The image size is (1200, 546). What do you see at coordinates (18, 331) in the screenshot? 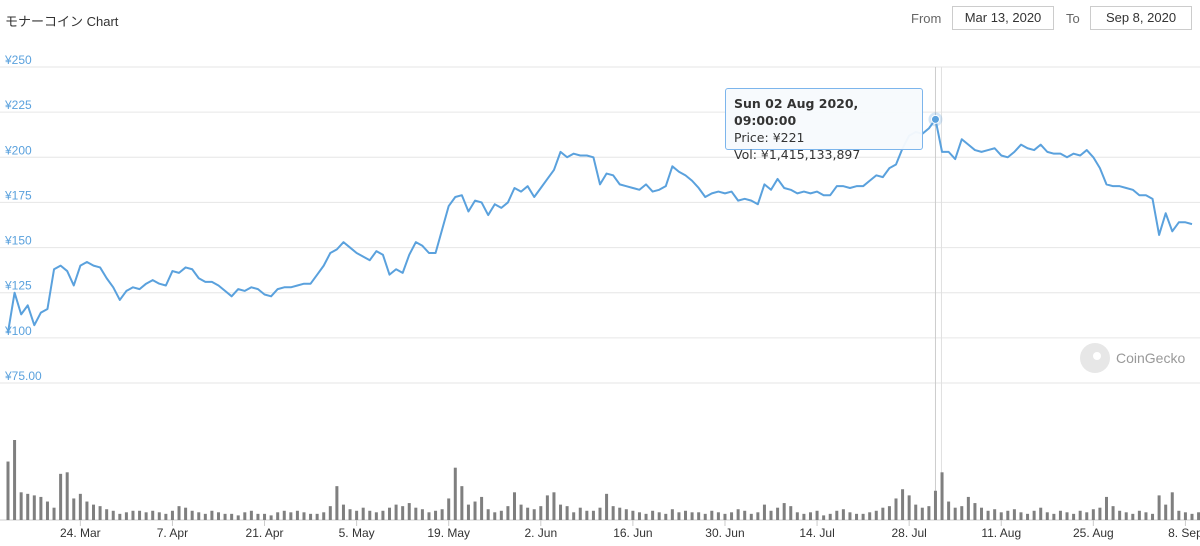
I see `y-tick-label: ¥100` at bounding box center [18, 331].